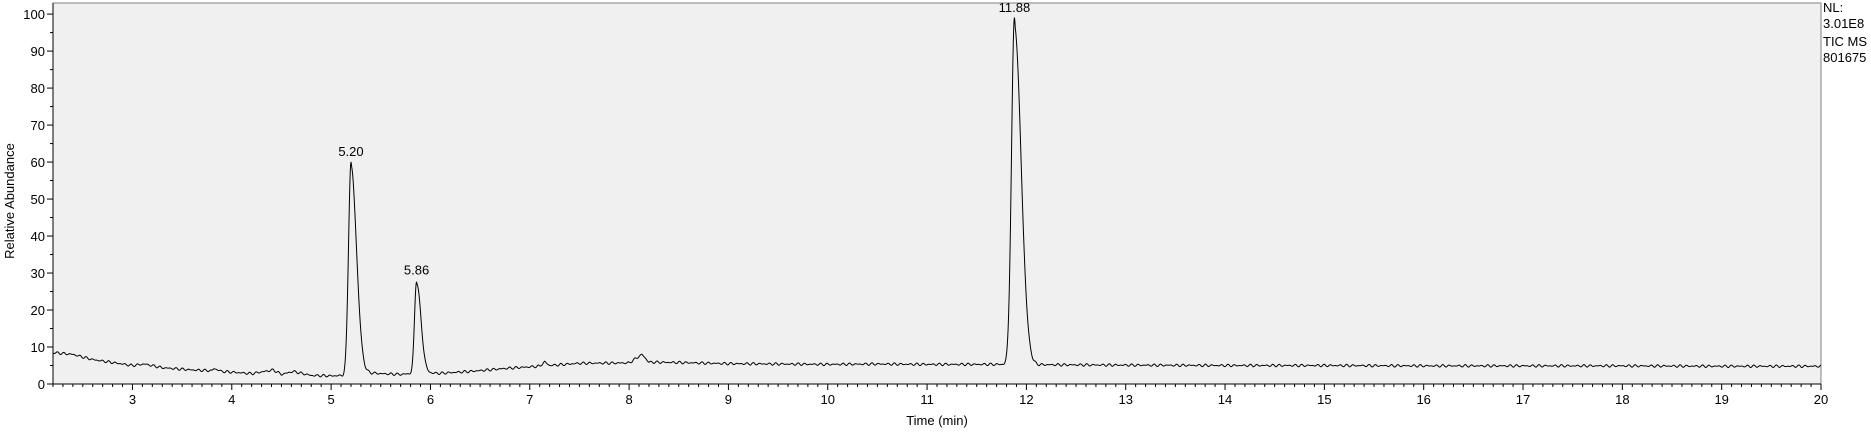 This screenshot has height=435, width=1871. Describe the element at coordinates (9, 201) in the screenshot. I see `y-axis-title: Relative Abundance` at that location.